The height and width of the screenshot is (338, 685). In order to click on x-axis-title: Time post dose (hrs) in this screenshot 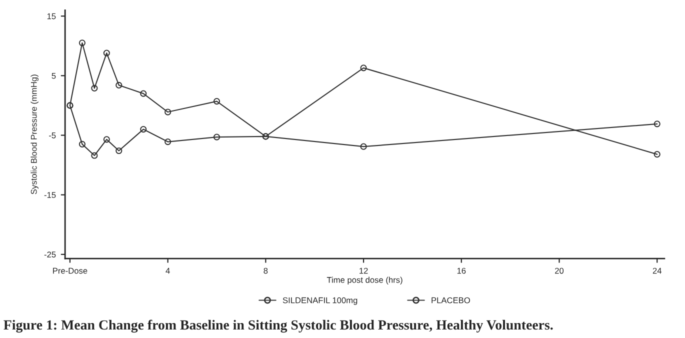, I will do `click(364, 280)`.